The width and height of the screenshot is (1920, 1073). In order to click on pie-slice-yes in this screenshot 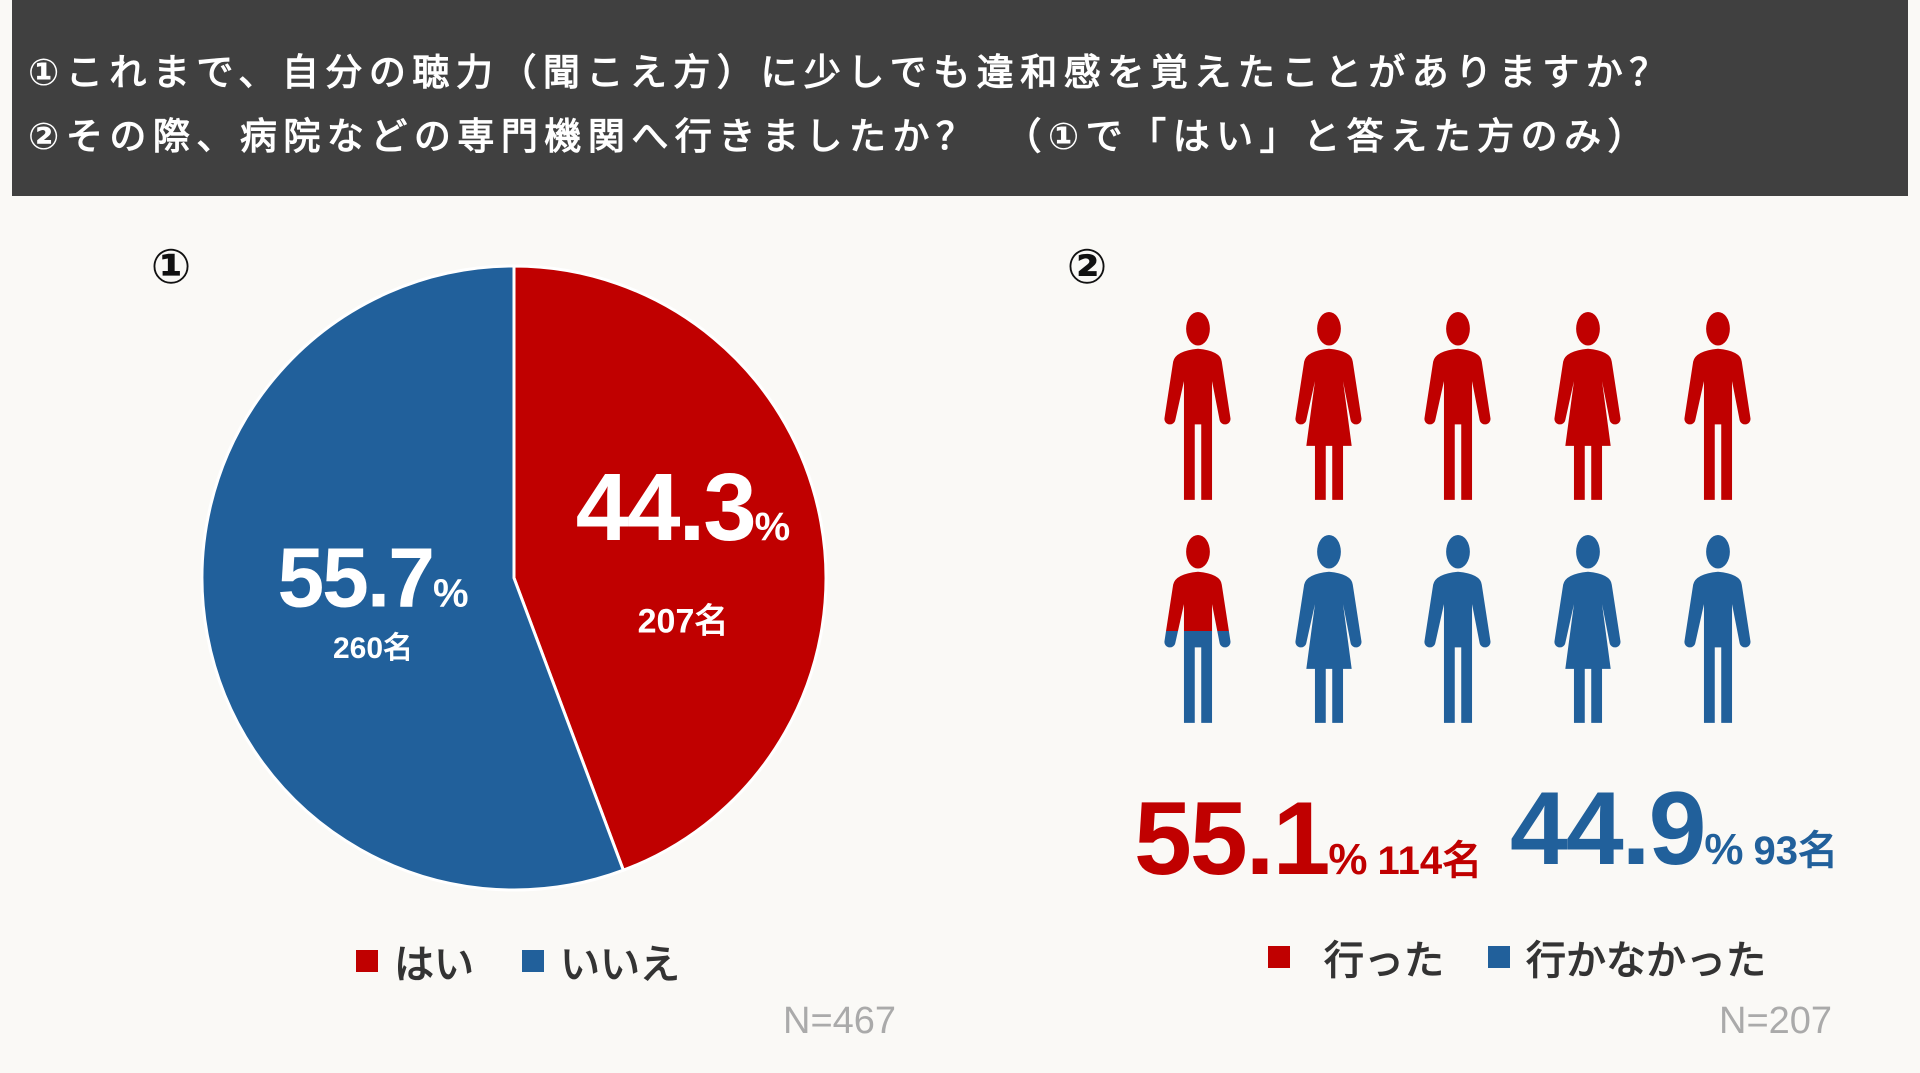, I will do `click(670, 568)`.